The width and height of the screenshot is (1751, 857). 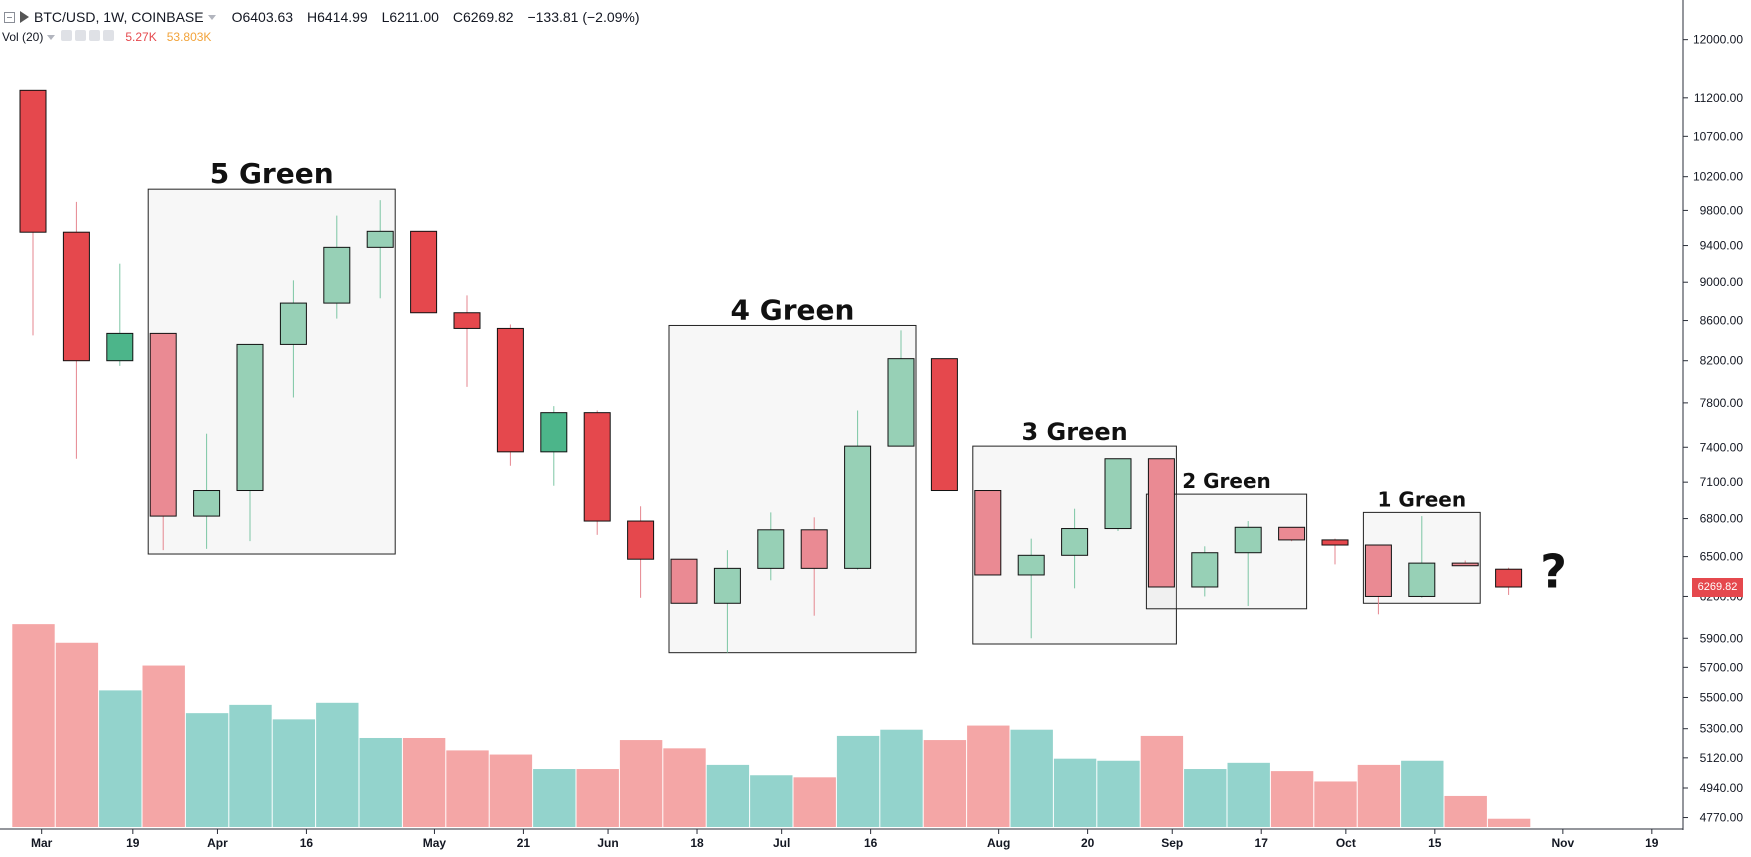 I want to click on price-tick-label: 6500.00, so click(x=1722, y=557).